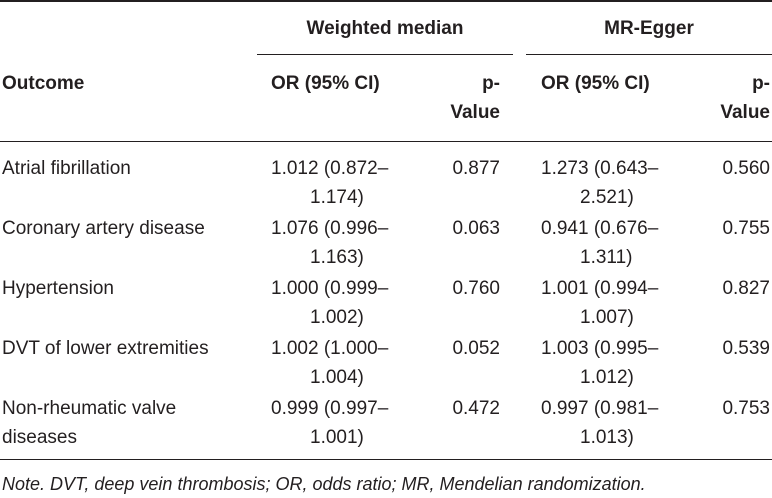 The height and width of the screenshot is (498, 772). What do you see at coordinates (386, 141) in the screenshot?
I see `header-bottom-rule` at bounding box center [386, 141].